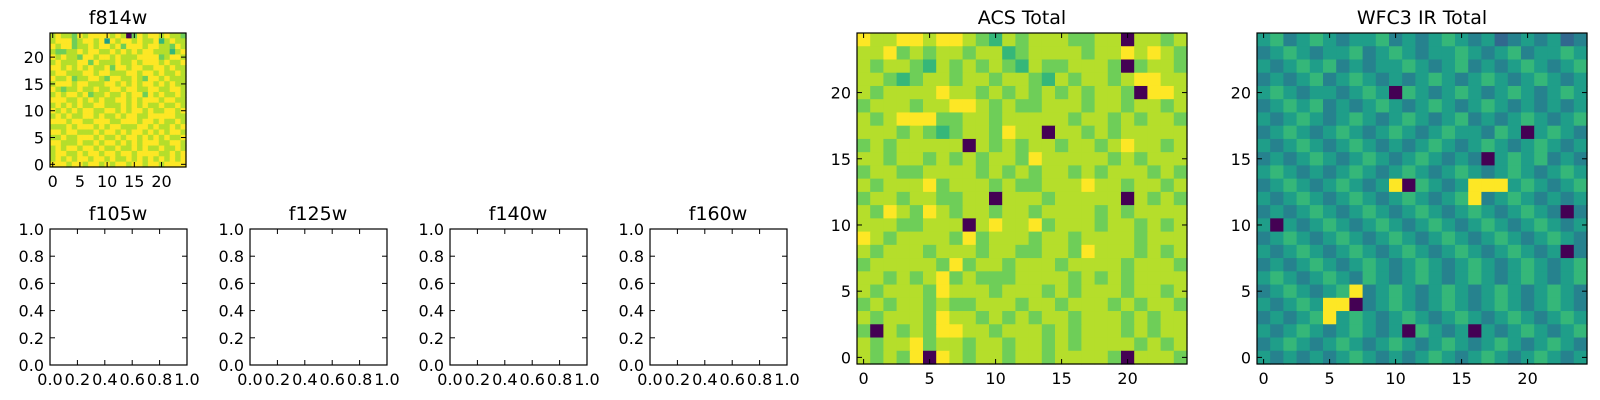 The width and height of the screenshot is (1600, 400). What do you see at coordinates (1246, 357) in the screenshot?
I see `y-tick-label: 0` at bounding box center [1246, 357].